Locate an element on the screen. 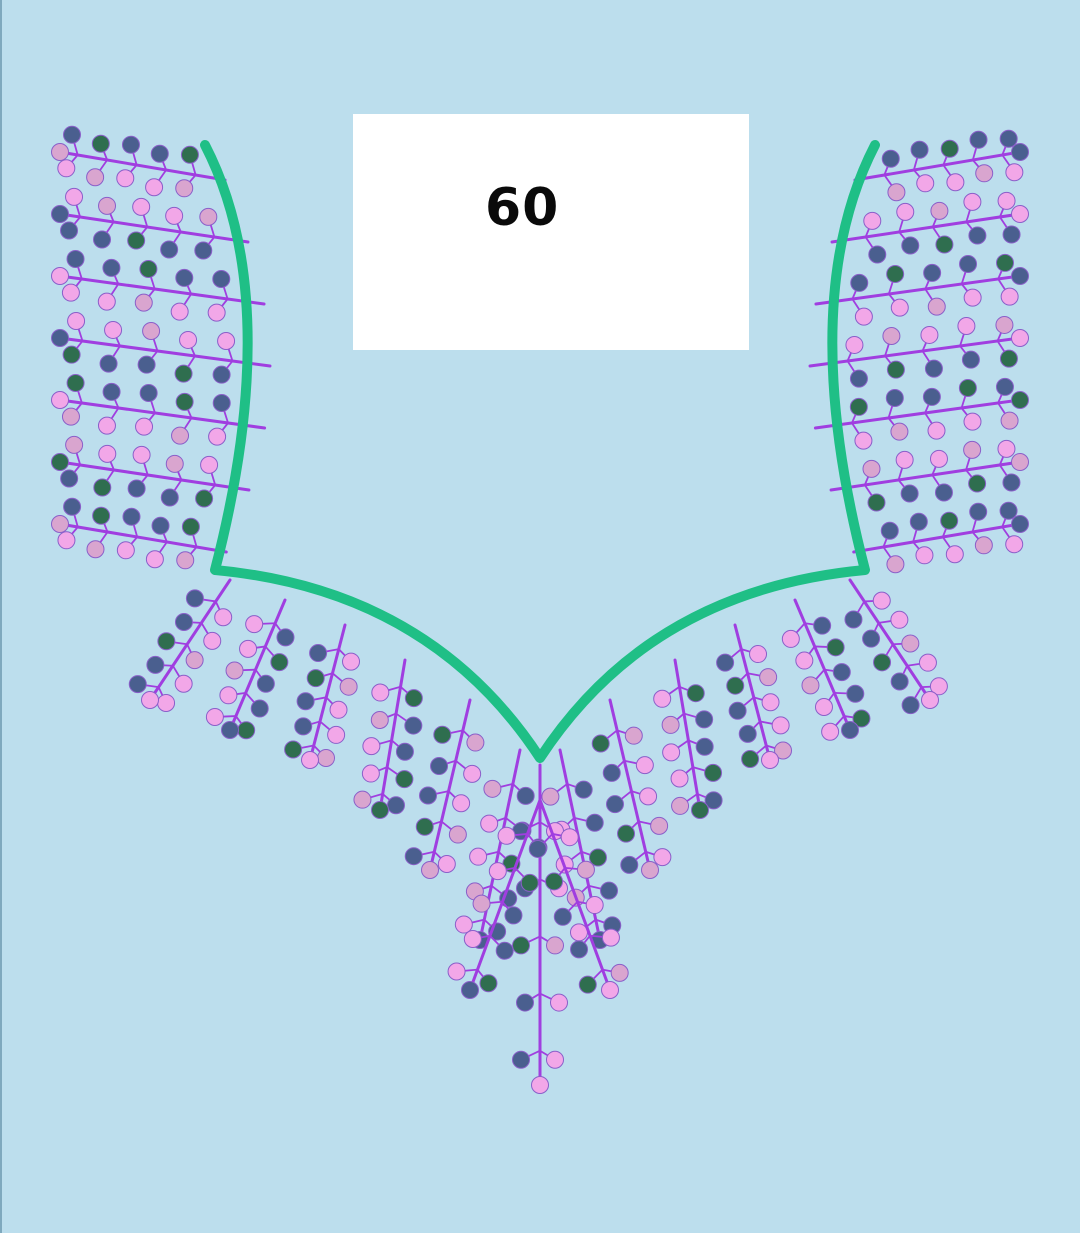 This screenshot has width=1080, height=1233. design-label-card: 60 is located at coordinates (551, 232).